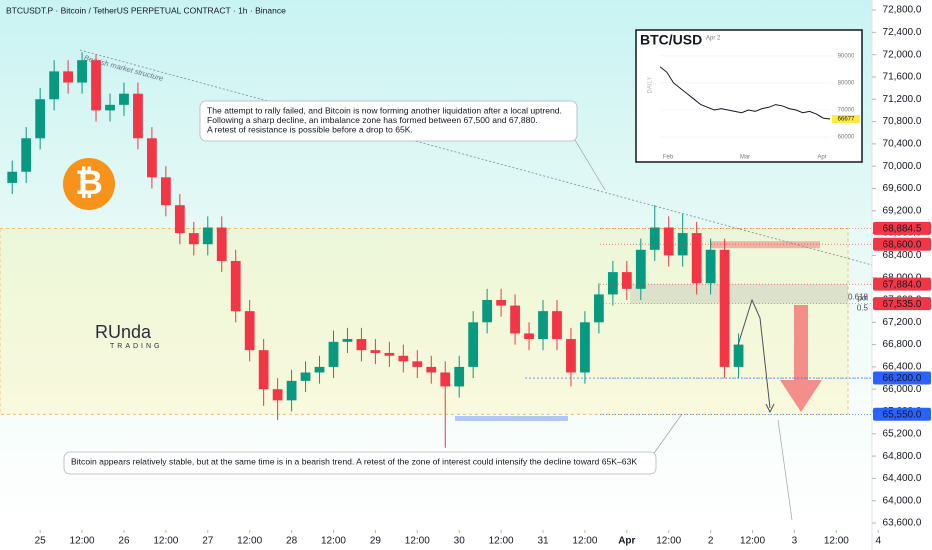 Image resolution: width=932 pixels, height=550 pixels. Describe the element at coordinates (123, 332) in the screenshot. I see `watermark: RUnda` at that location.